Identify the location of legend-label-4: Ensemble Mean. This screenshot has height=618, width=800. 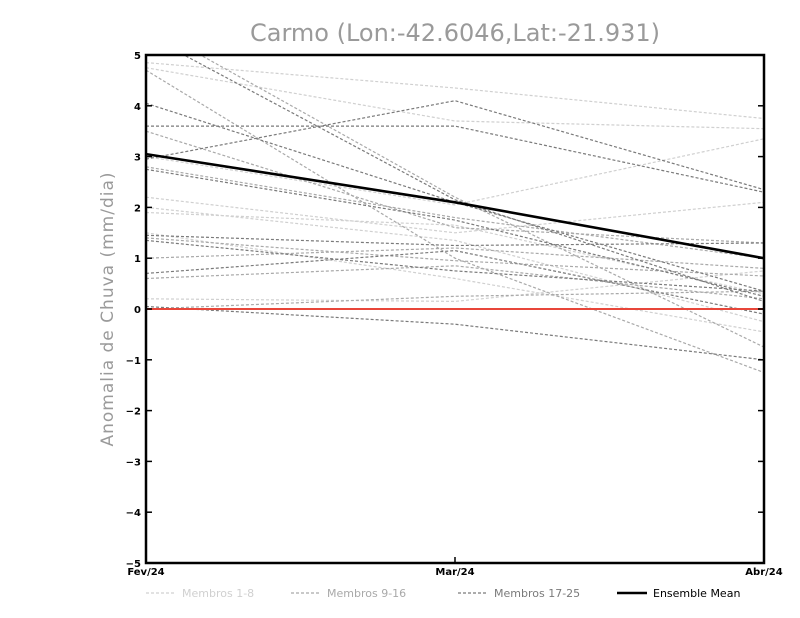
(696, 593).